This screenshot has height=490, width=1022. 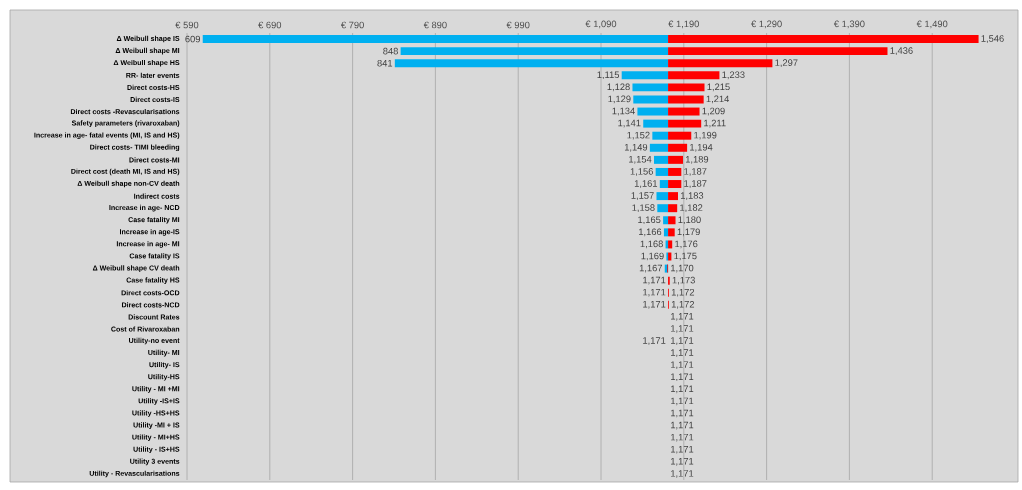 What do you see at coordinates (651, 268) in the screenshot?
I see `data-label: 1,167` at bounding box center [651, 268].